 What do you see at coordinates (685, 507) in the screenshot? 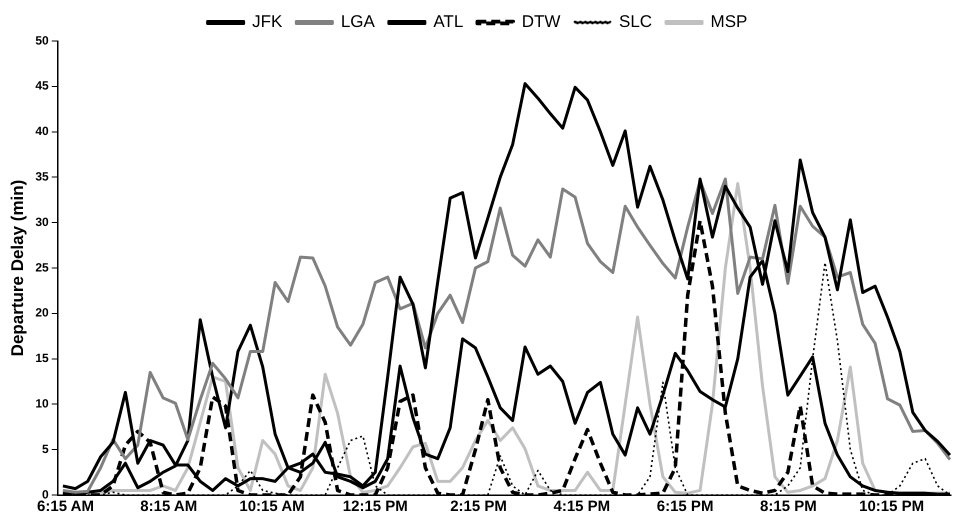
I see `x-tick-label: 6:15 PM` at bounding box center [685, 507].